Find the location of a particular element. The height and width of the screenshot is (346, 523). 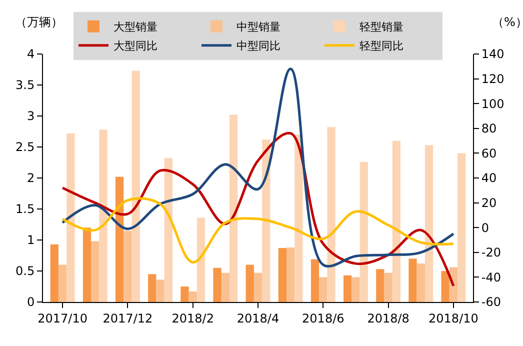

legend-label: 轻型同比 is located at coordinates (382, 46).